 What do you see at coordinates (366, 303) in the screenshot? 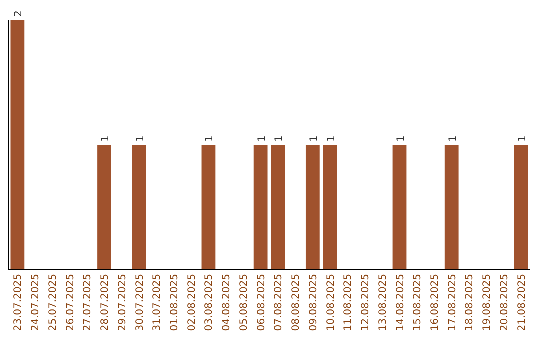
I see `x-tick-label: 12.08.2025` at bounding box center [366, 303].